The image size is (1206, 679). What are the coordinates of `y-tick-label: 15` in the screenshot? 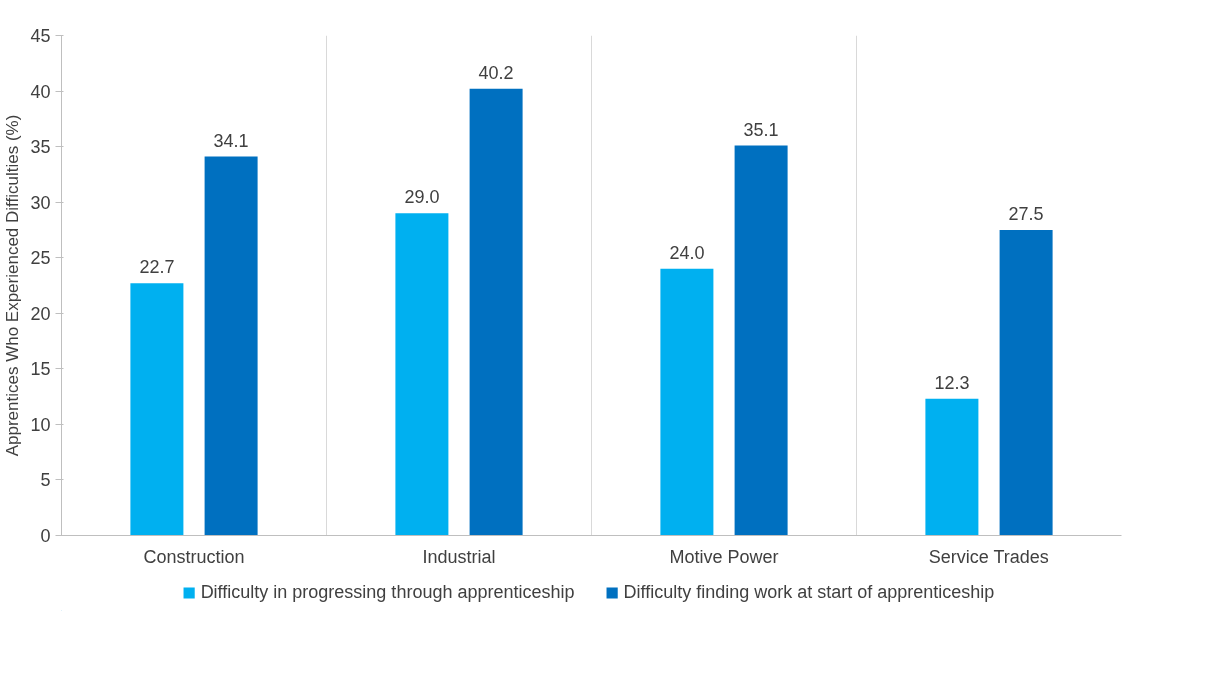 It's located at (40, 369).